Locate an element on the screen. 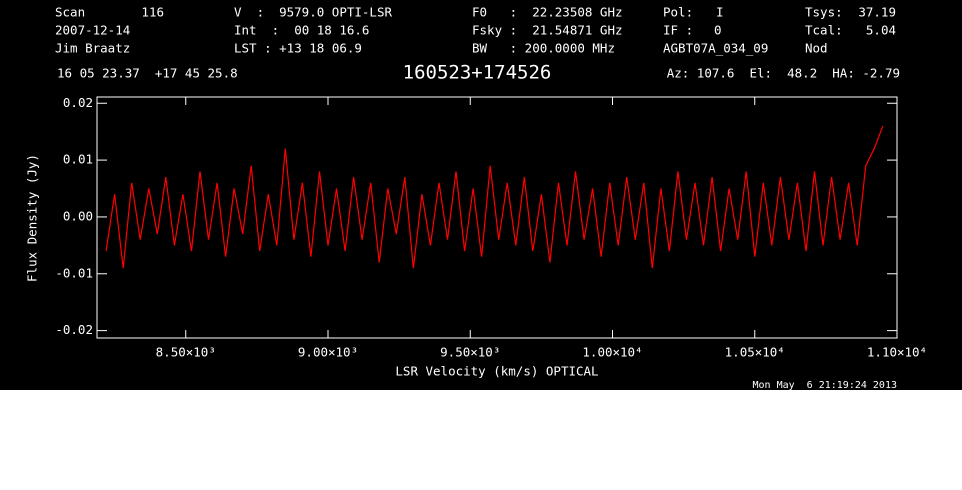 This screenshot has height=490, width=962. header-text: 37.19 is located at coordinates (877, 12).